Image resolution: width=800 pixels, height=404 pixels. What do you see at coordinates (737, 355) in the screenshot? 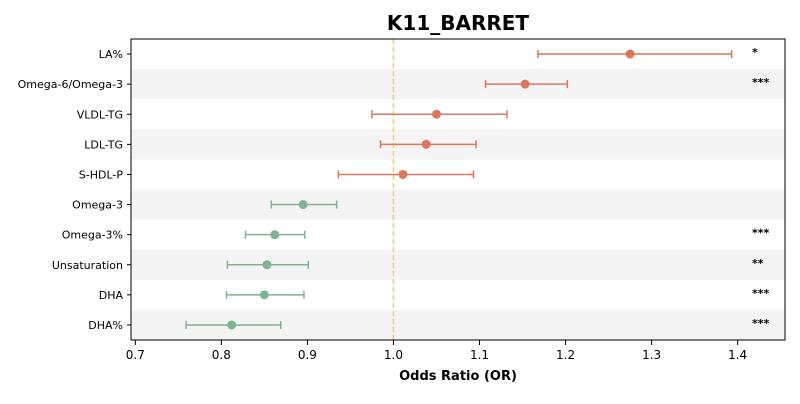
I see `x-tick-label: 1.4` at bounding box center [737, 355].